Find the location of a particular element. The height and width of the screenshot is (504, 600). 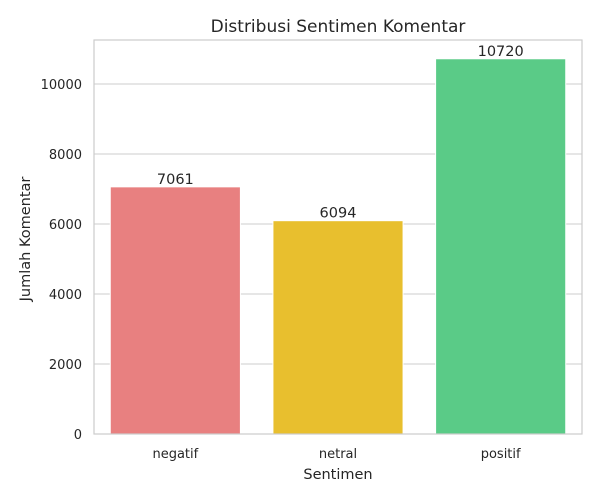

data-label: 10720 is located at coordinates (501, 52).